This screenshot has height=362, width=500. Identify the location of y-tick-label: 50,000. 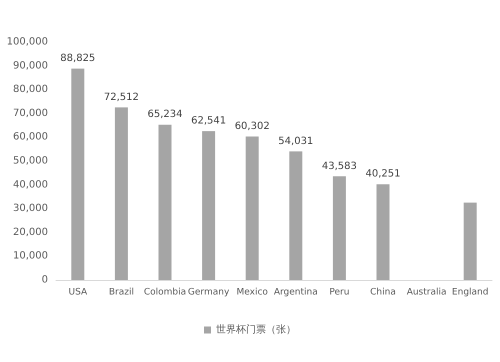
(30, 161).